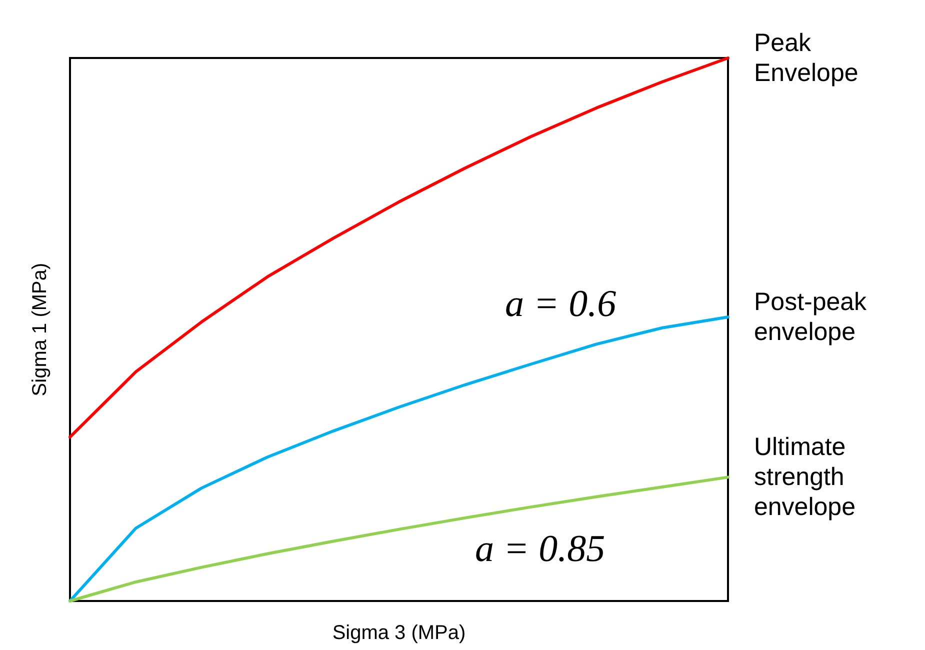  What do you see at coordinates (40, 329) in the screenshot?
I see `y-axis-title: Sigma 1 (MPa)` at bounding box center [40, 329].